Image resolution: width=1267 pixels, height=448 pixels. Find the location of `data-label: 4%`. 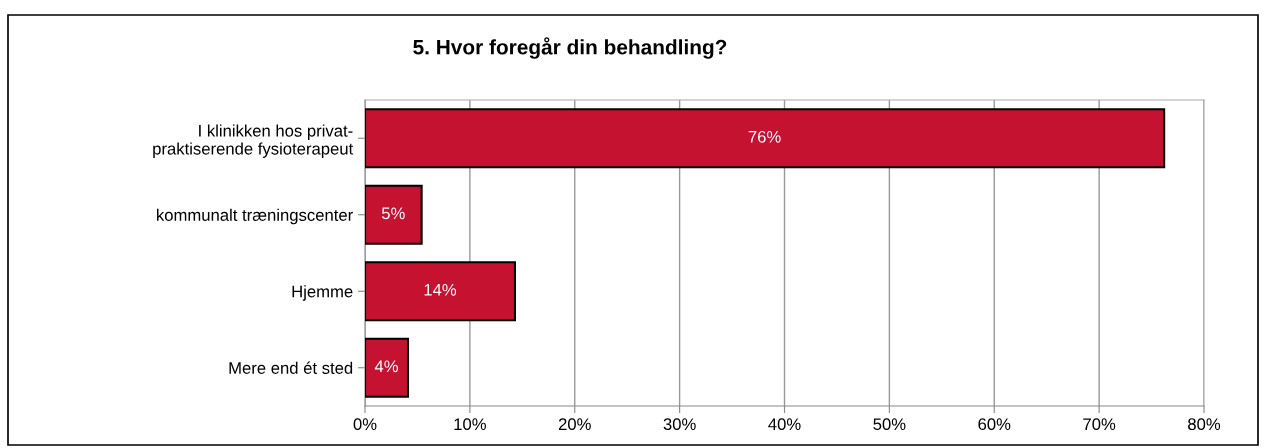

data-label: 4% is located at coordinates (386, 366).